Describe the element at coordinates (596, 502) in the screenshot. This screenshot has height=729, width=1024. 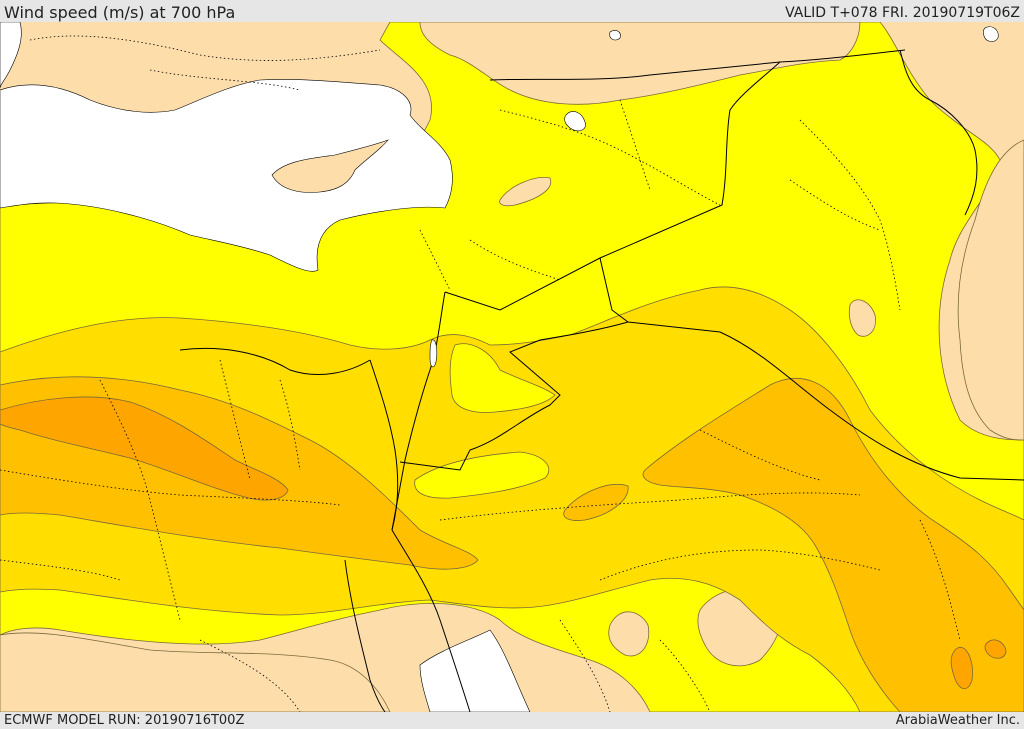
I see `band-orange-small` at that location.